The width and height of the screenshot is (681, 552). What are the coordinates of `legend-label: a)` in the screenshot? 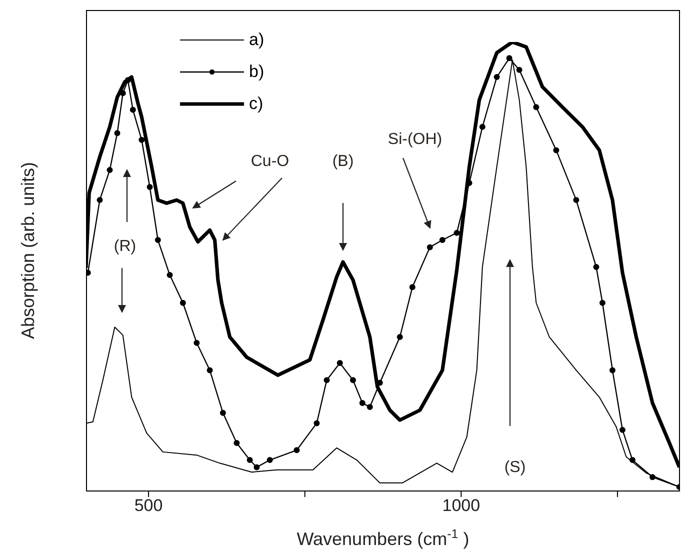 It's located at (256, 40).